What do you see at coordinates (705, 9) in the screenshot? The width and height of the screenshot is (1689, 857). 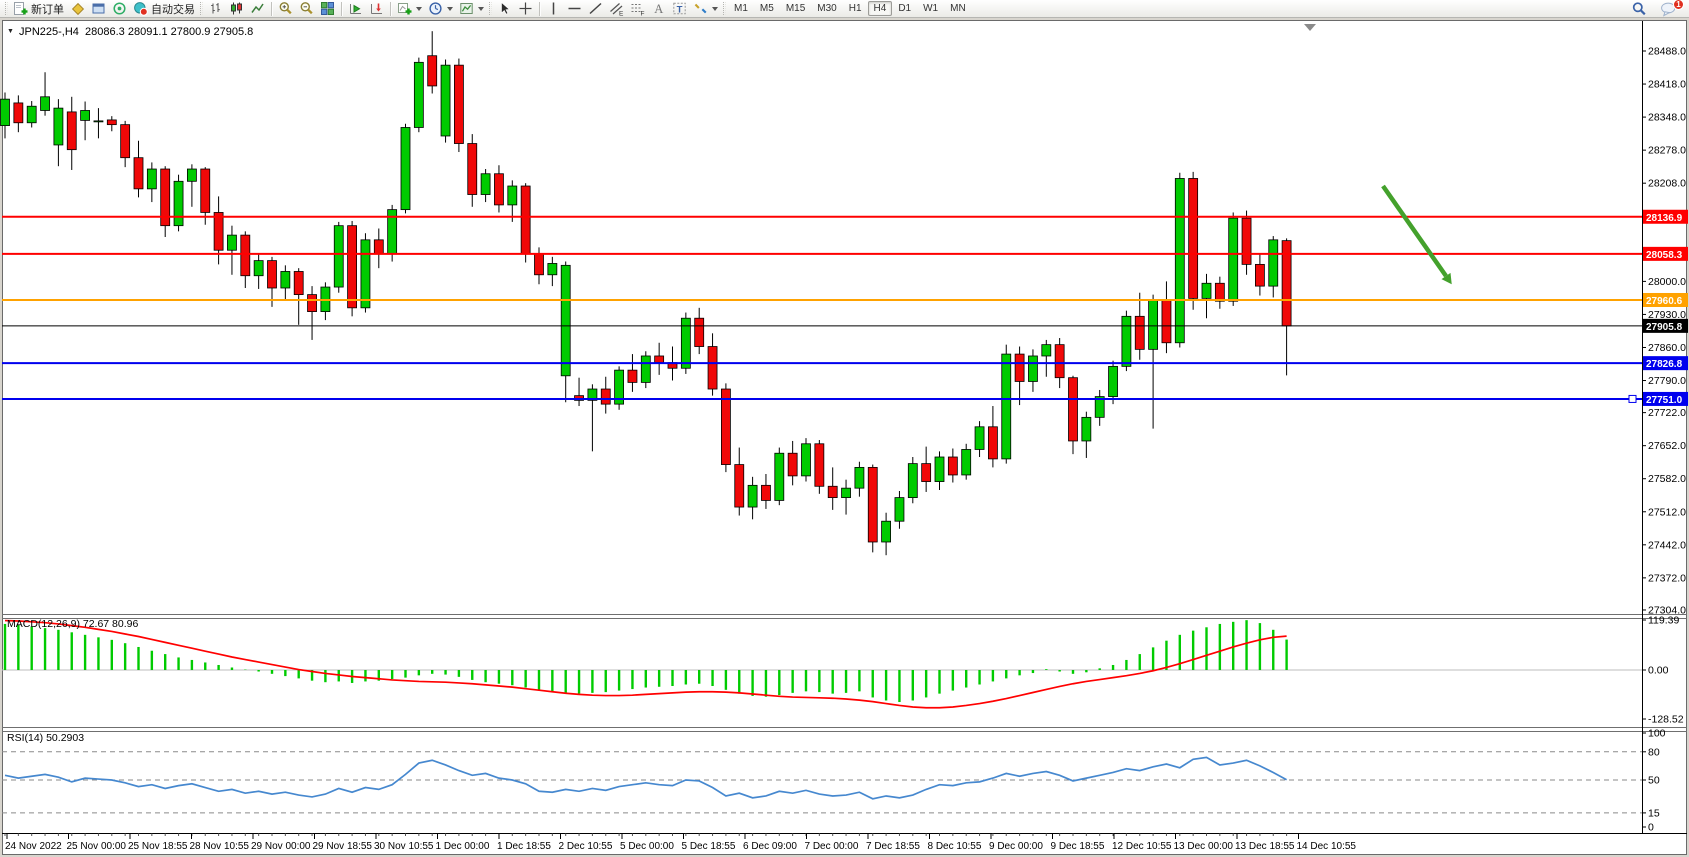 I see `arrows-button` at bounding box center [705, 9].